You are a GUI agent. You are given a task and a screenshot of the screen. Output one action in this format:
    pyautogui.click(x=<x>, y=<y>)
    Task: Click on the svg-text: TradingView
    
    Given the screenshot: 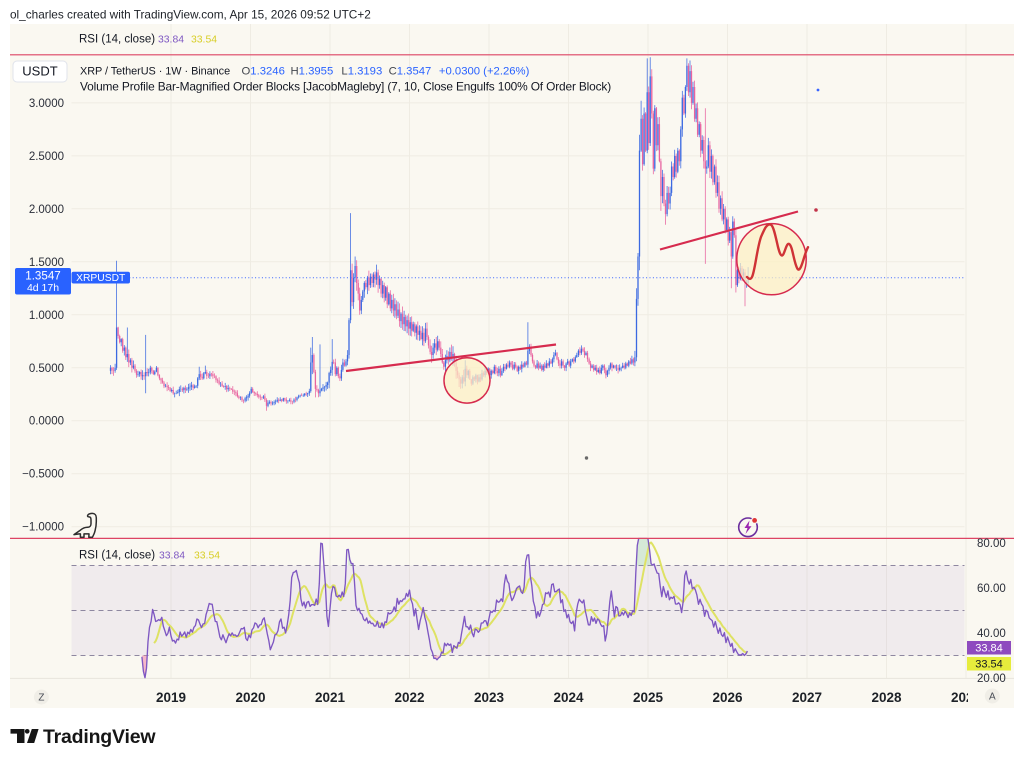 What is the action you would take?
    pyautogui.click(x=99, y=737)
    